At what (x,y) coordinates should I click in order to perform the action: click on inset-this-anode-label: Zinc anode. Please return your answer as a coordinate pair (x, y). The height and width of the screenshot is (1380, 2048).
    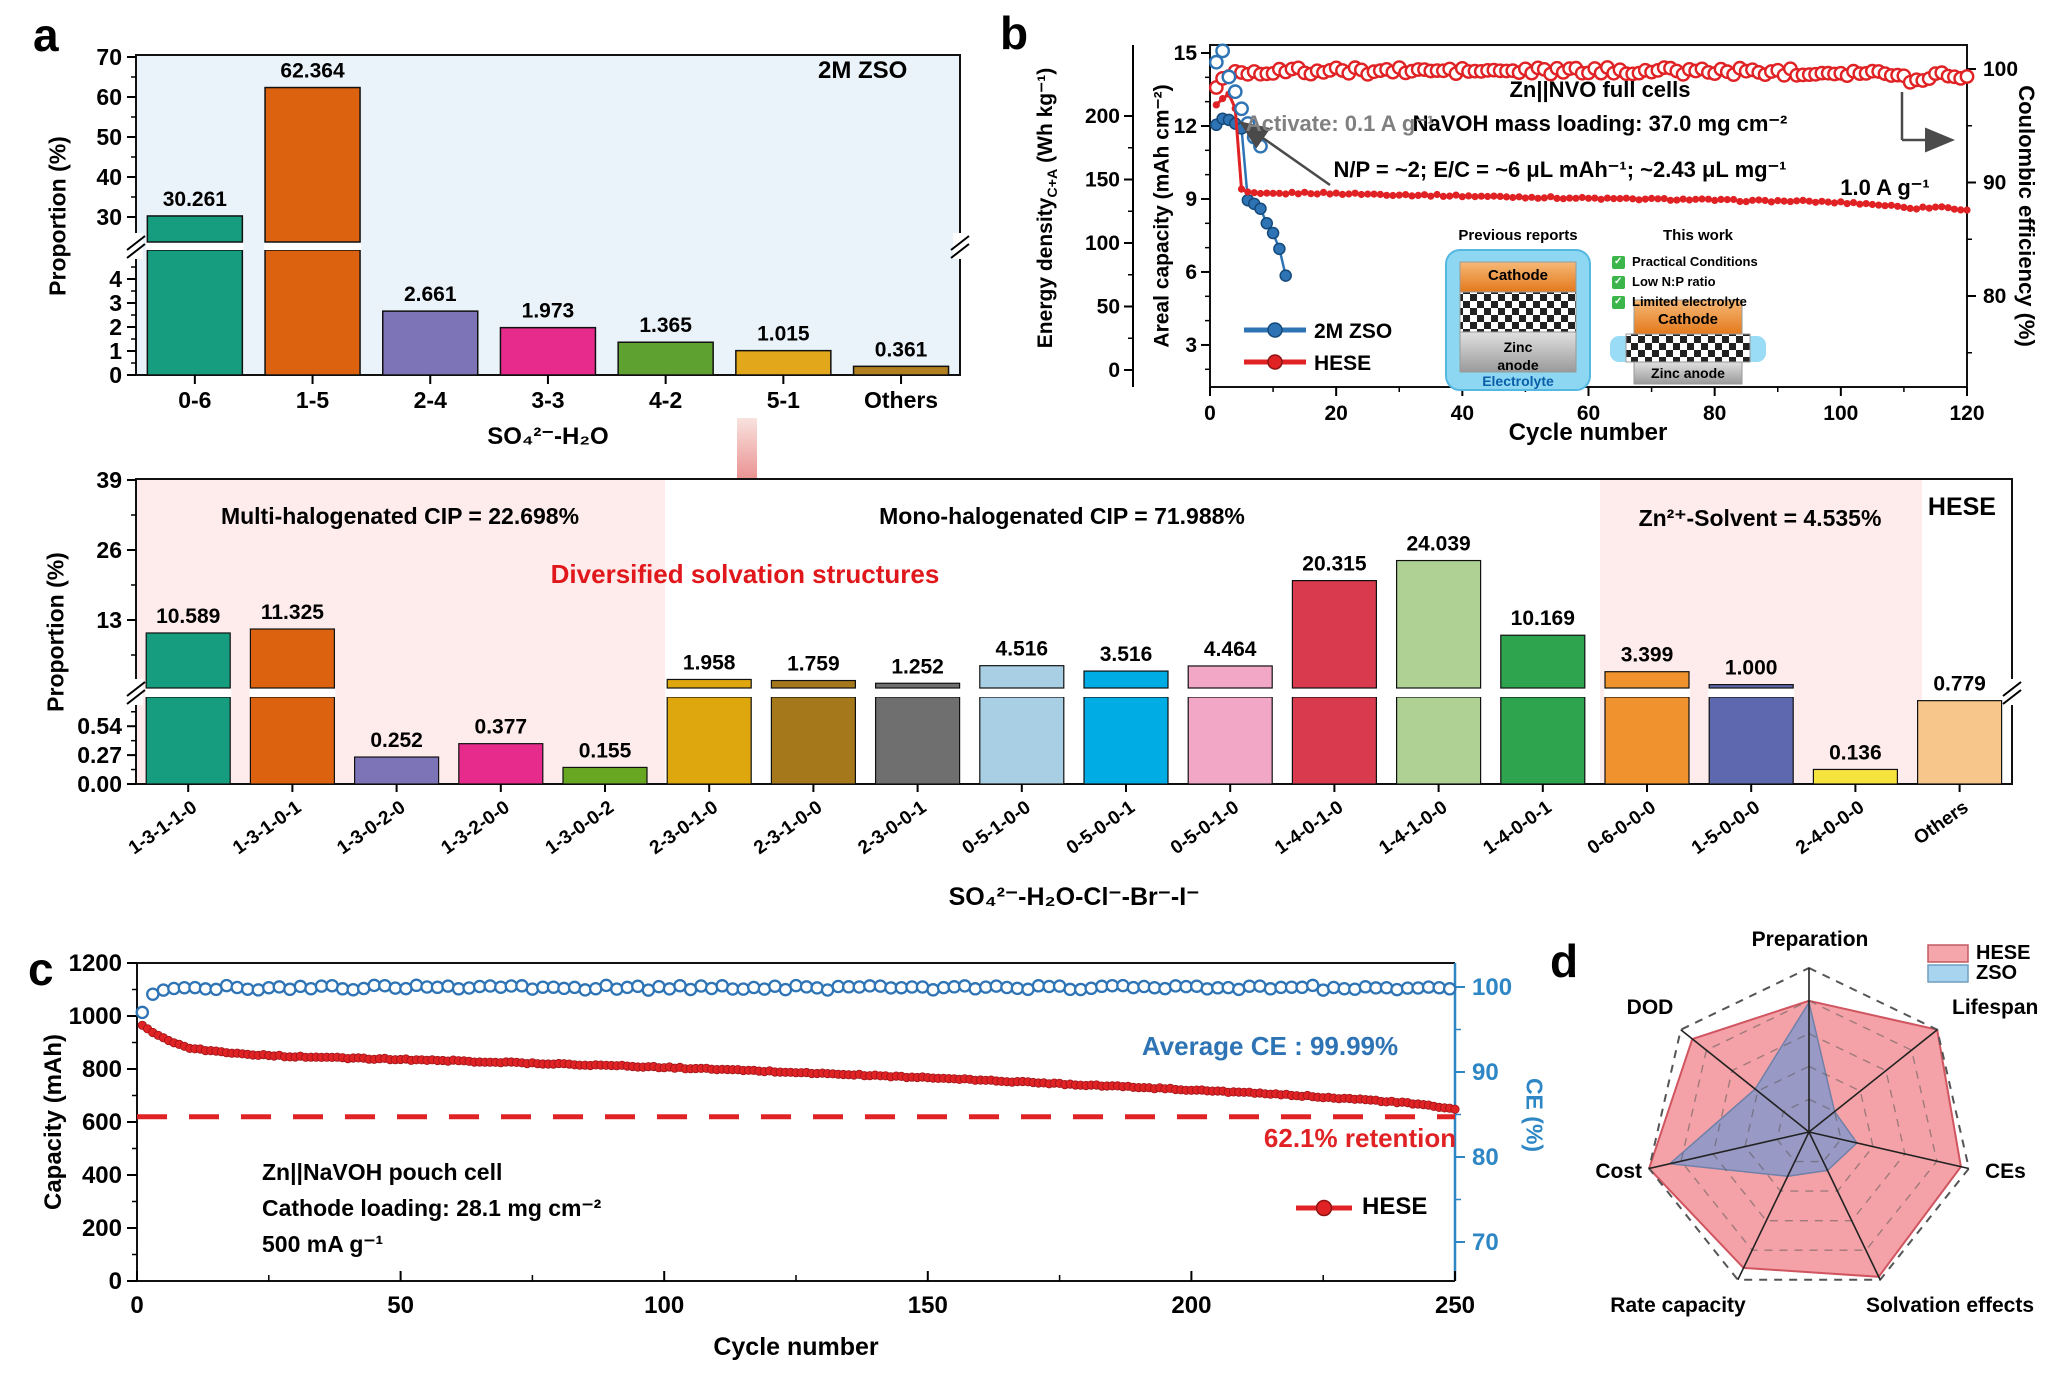
    Looking at the image, I should click on (1688, 373).